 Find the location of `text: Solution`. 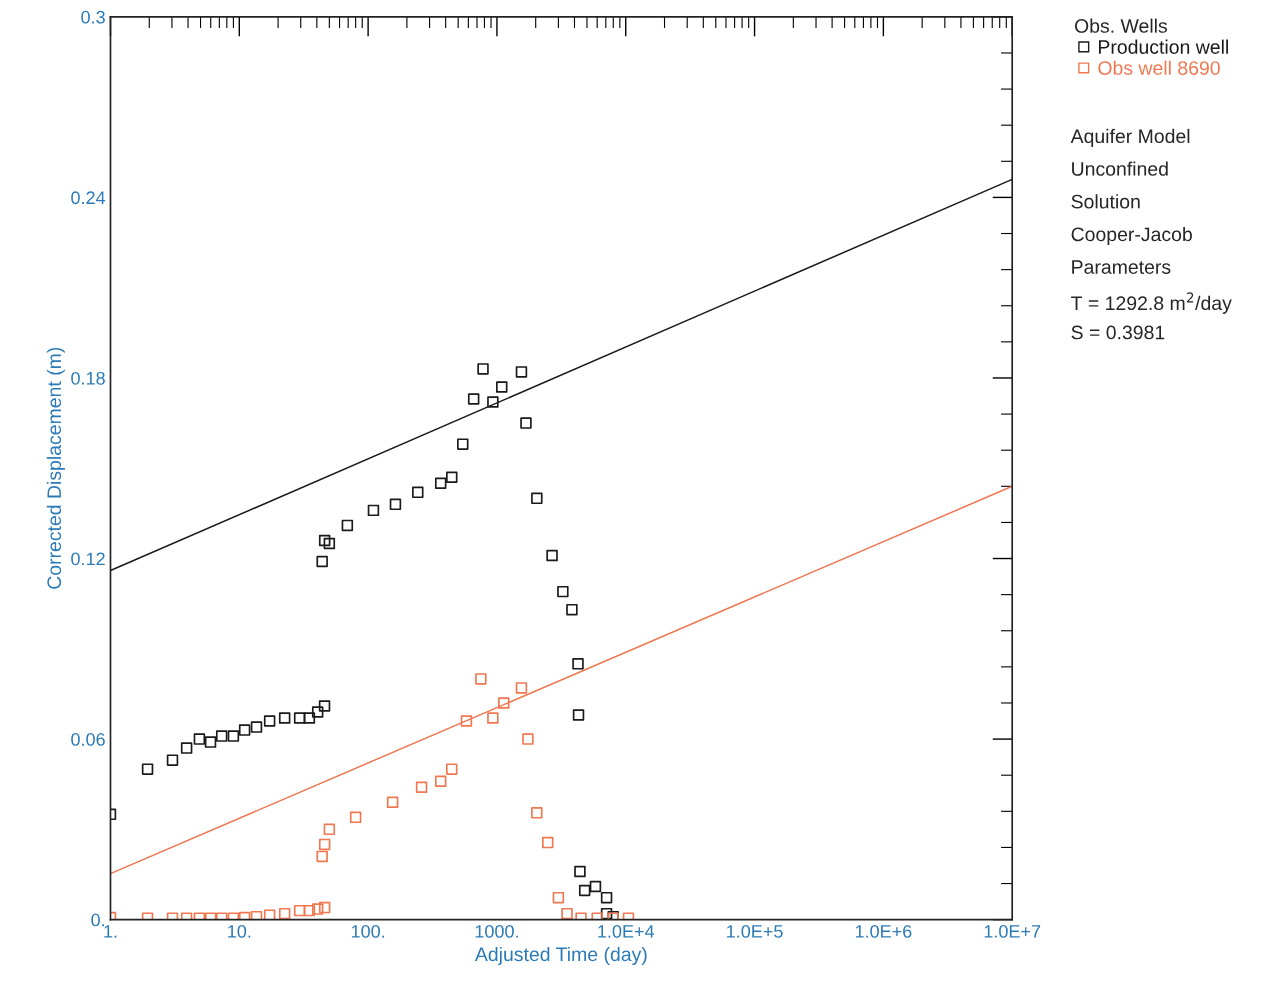

text: Solution is located at coordinates (1105, 201).